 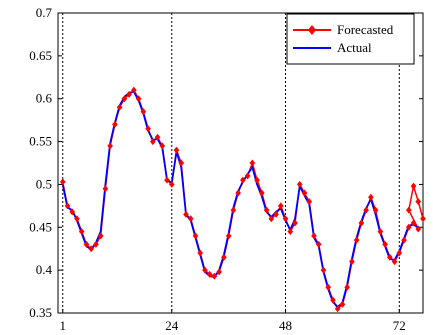 What do you see at coordinates (354, 47) in the screenshot?
I see `legend-actual-label: Actual` at bounding box center [354, 47].